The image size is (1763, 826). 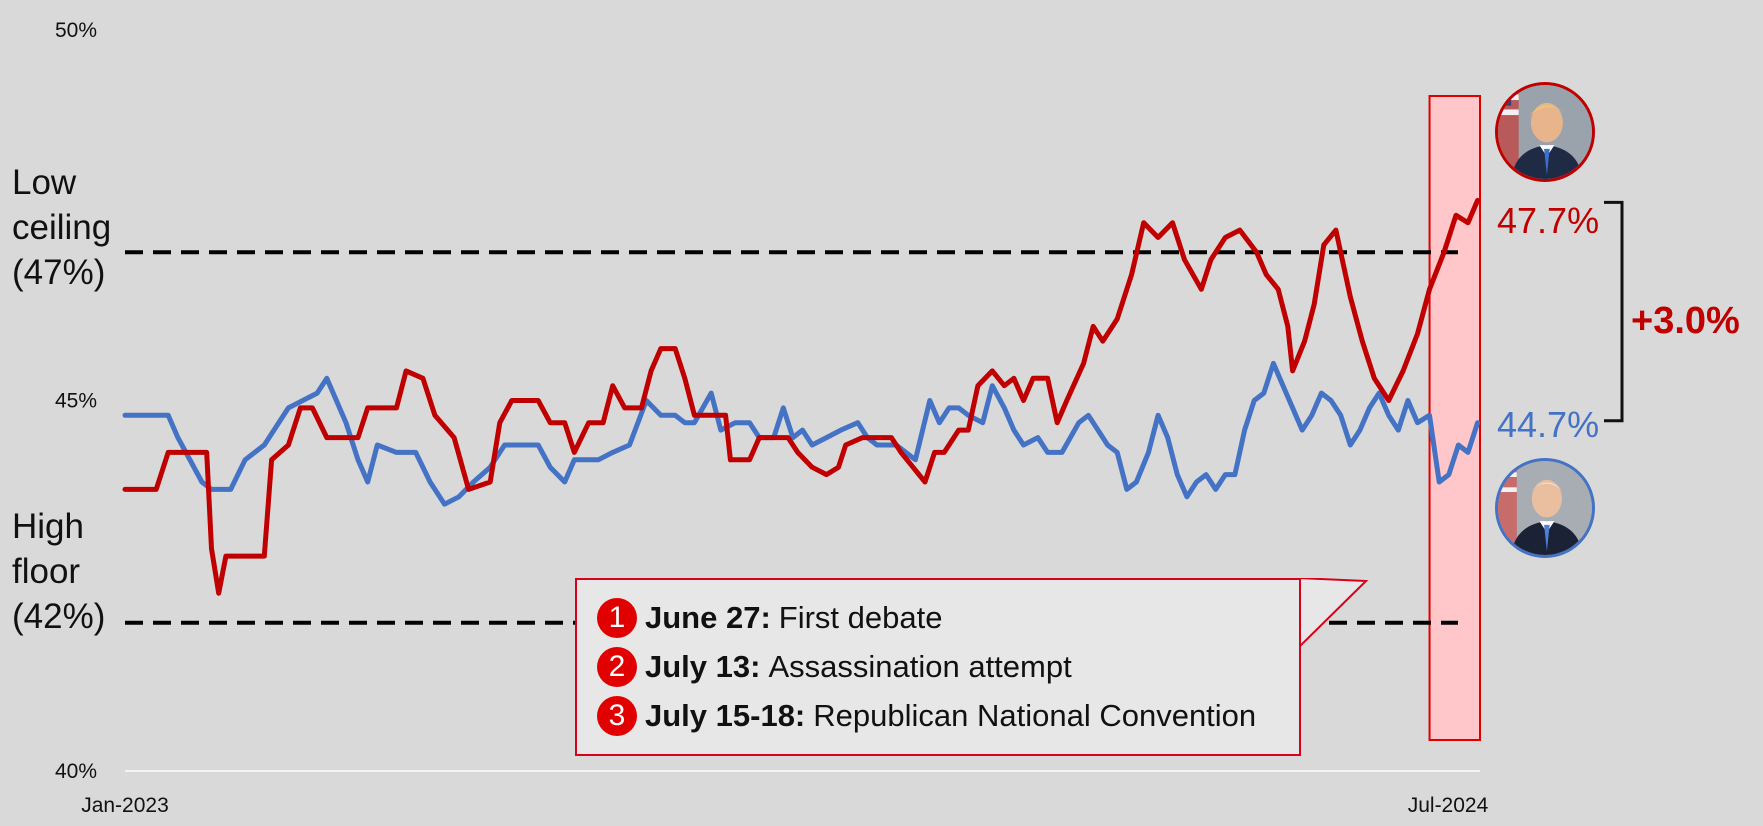 I want to click on low-ceiling-line-1: Low, so click(x=44, y=182).